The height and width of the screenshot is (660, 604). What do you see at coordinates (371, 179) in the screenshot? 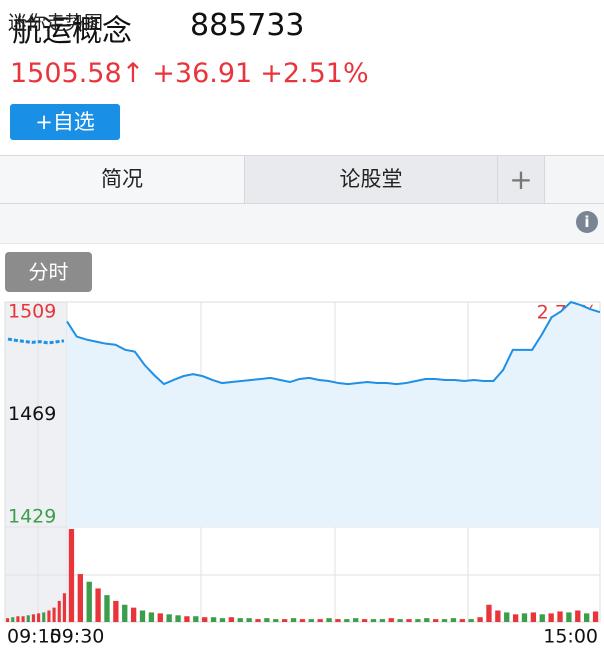
I see `tab: 论股堂` at bounding box center [371, 179].